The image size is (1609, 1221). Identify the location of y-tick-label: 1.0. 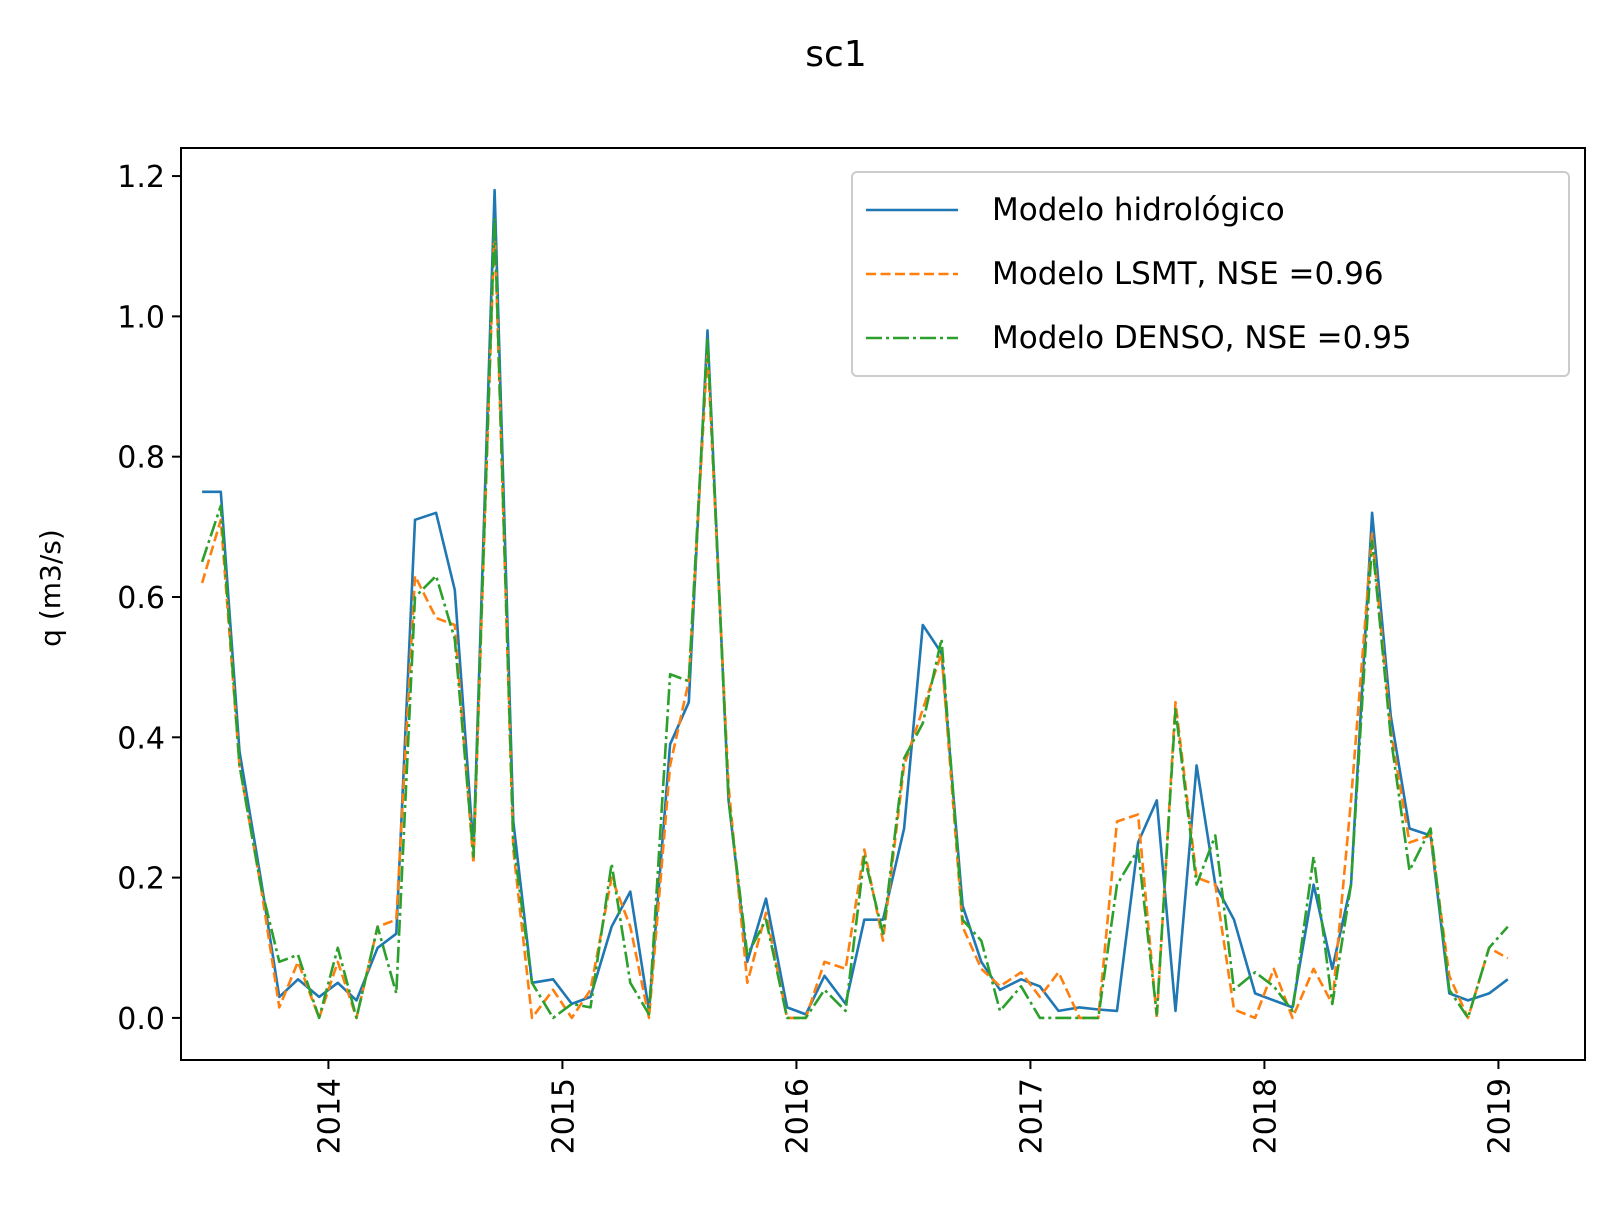
(141, 317).